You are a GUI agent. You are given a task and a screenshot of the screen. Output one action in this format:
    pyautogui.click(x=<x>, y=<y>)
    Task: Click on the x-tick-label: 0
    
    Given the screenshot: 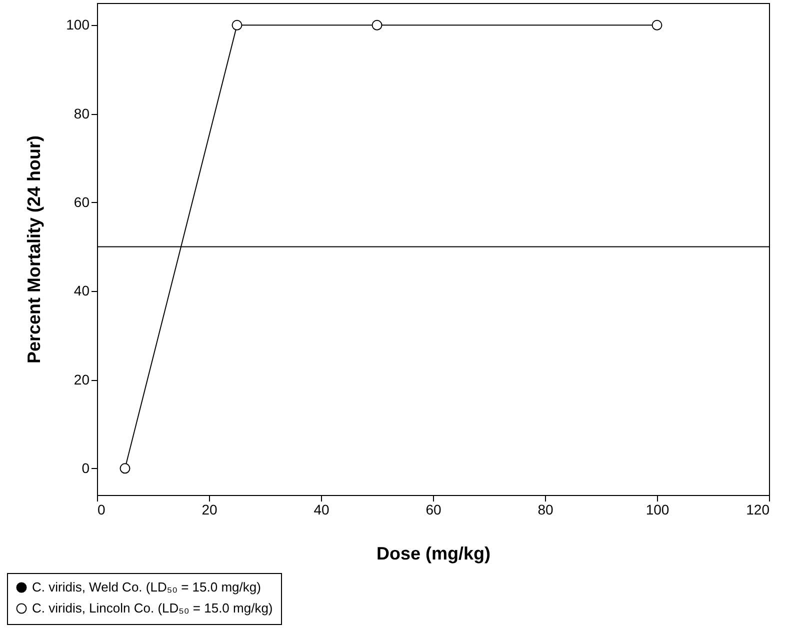 What is the action you would take?
    pyautogui.click(x=102, y=510)
    